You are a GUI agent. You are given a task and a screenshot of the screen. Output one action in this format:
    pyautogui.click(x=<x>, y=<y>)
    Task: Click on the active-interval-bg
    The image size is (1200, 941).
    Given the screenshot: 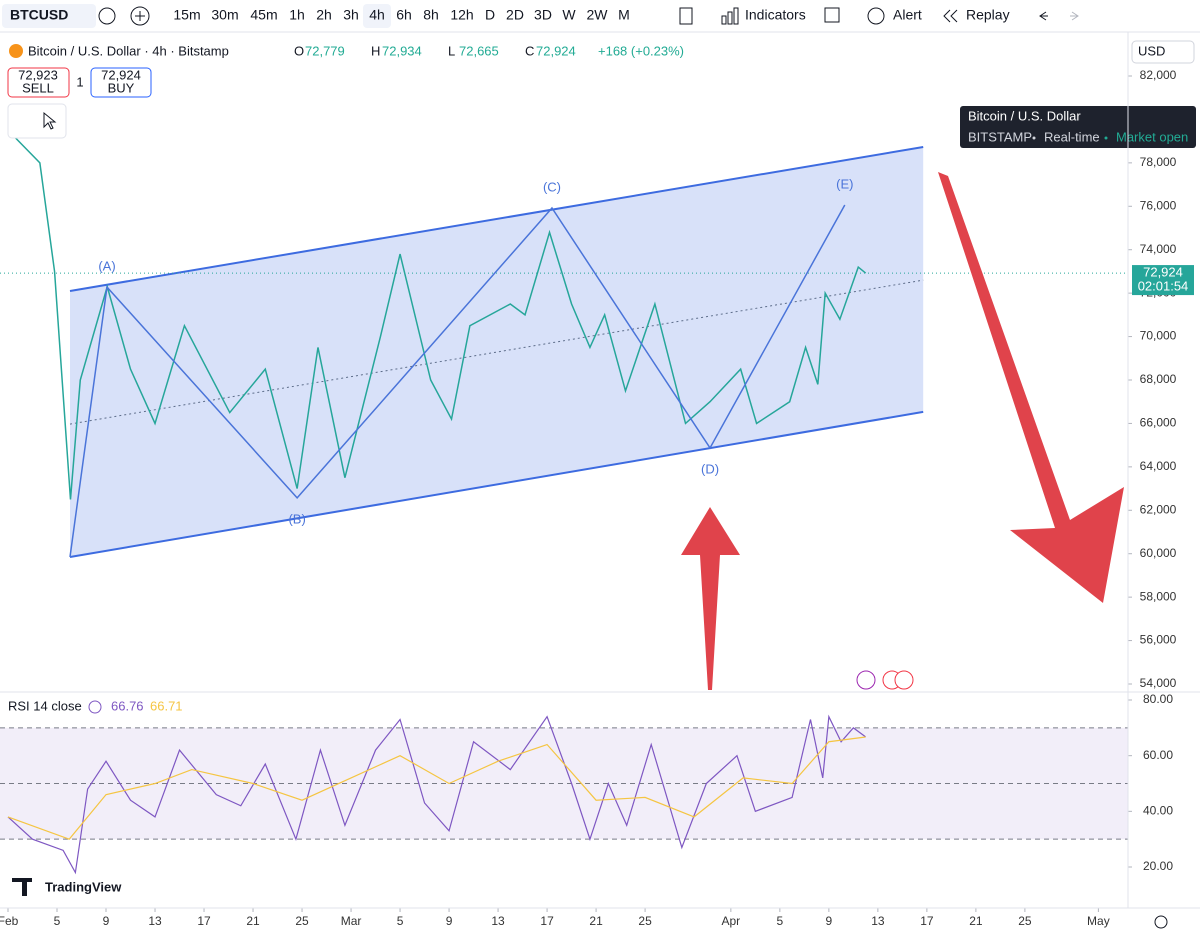 What is the action you would take?
    pyautogui.click(x=377, y=16)
    